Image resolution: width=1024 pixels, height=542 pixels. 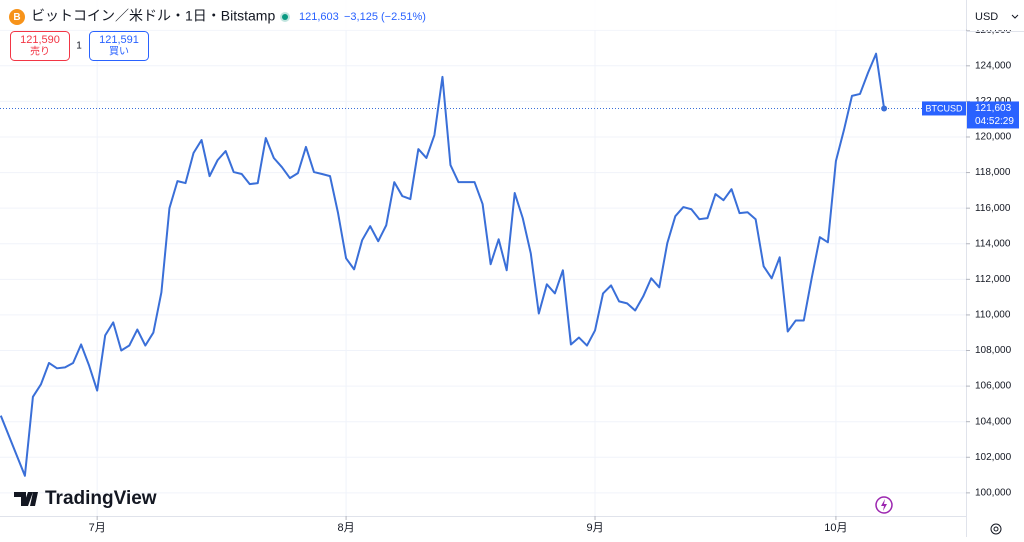 I want to click on events-bolt, so click(x=884, y=505).